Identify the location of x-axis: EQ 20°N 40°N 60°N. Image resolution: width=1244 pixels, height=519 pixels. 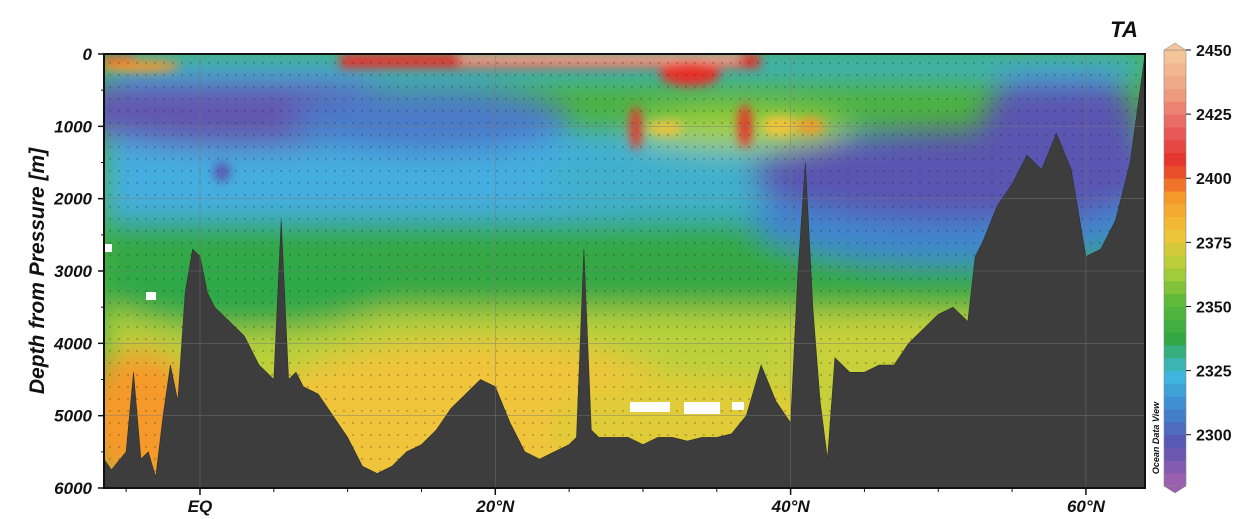
(615, 502).